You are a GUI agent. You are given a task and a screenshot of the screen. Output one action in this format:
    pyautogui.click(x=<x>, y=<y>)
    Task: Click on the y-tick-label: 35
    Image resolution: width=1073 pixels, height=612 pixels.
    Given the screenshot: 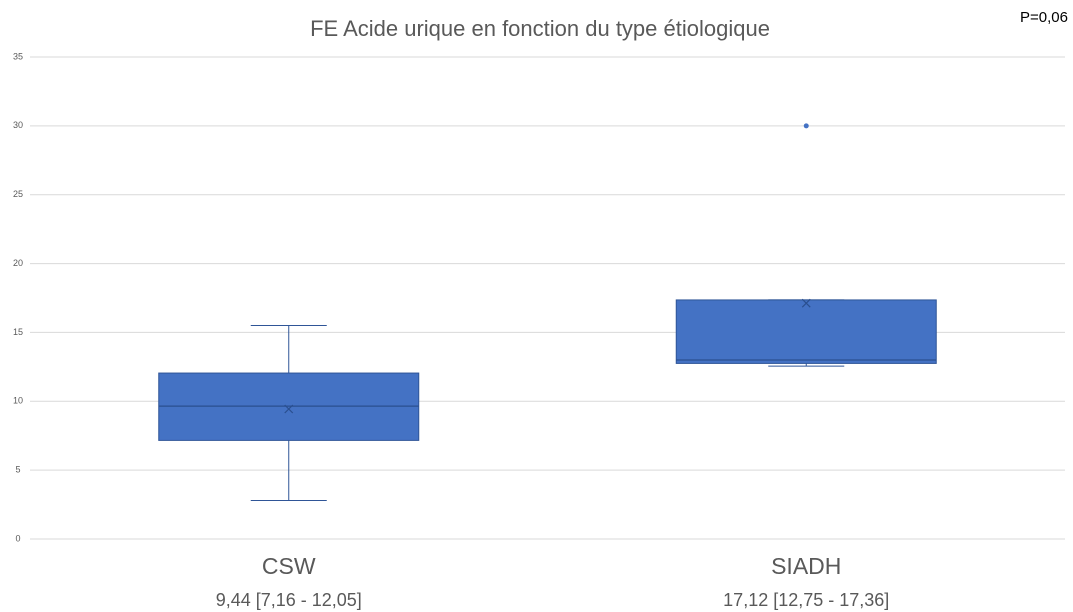 What is the action you would take?
    pyautogui.click(x=18, y=56)
    